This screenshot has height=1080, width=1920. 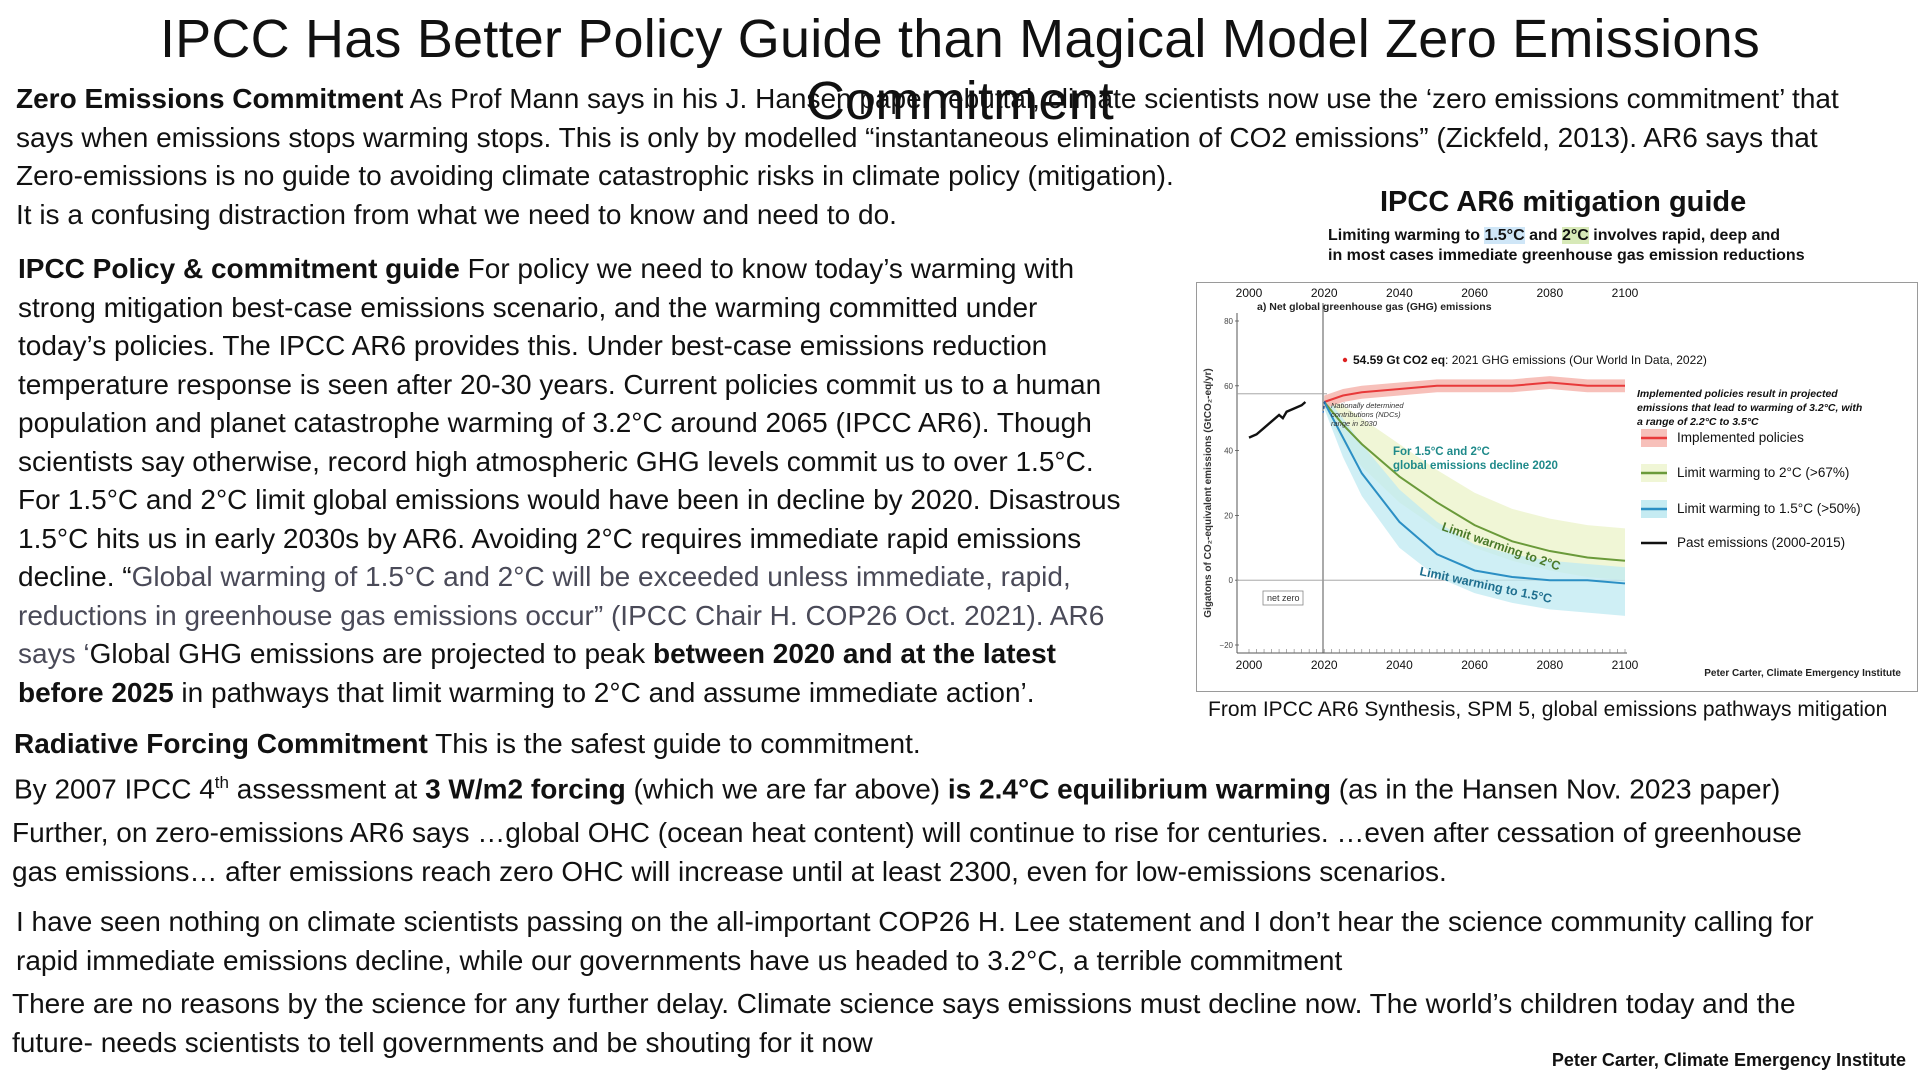 I want to click on net-zero-box, so click(x=1283, y=598).